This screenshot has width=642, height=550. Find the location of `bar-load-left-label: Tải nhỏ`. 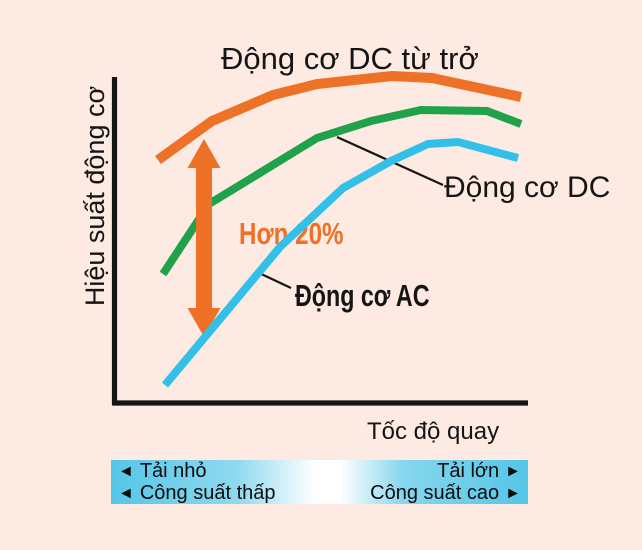

bar-load-left-label: Tải nhỏ is located at coordinates (173, 470).